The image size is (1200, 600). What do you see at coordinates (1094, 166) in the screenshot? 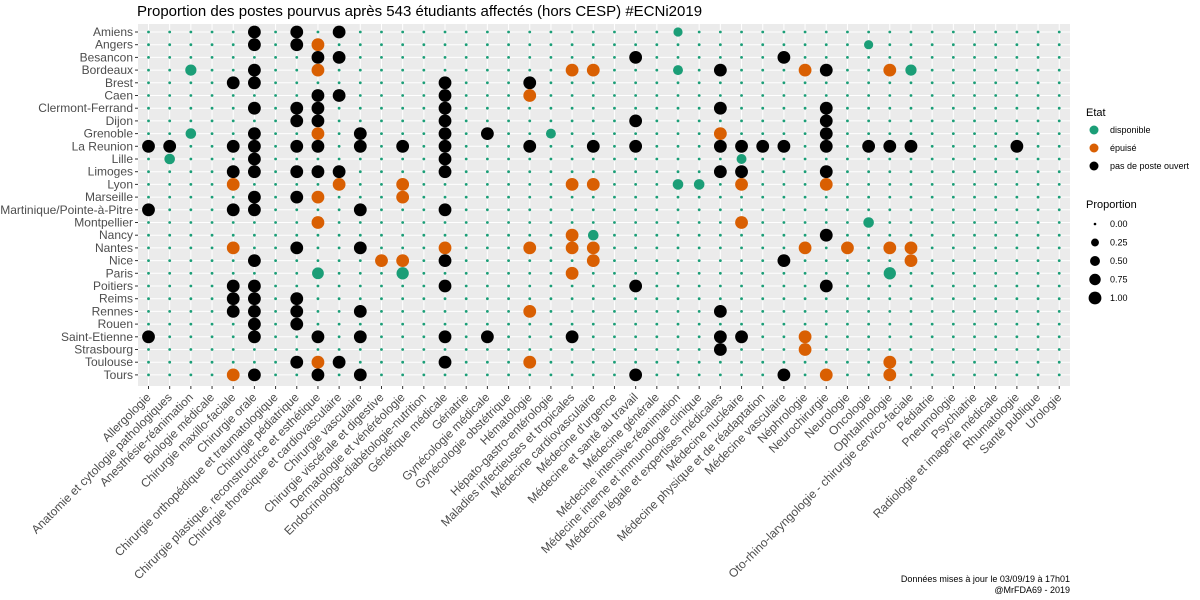
I see `legend-etat-swatch` at bounding box center [1094, 166].